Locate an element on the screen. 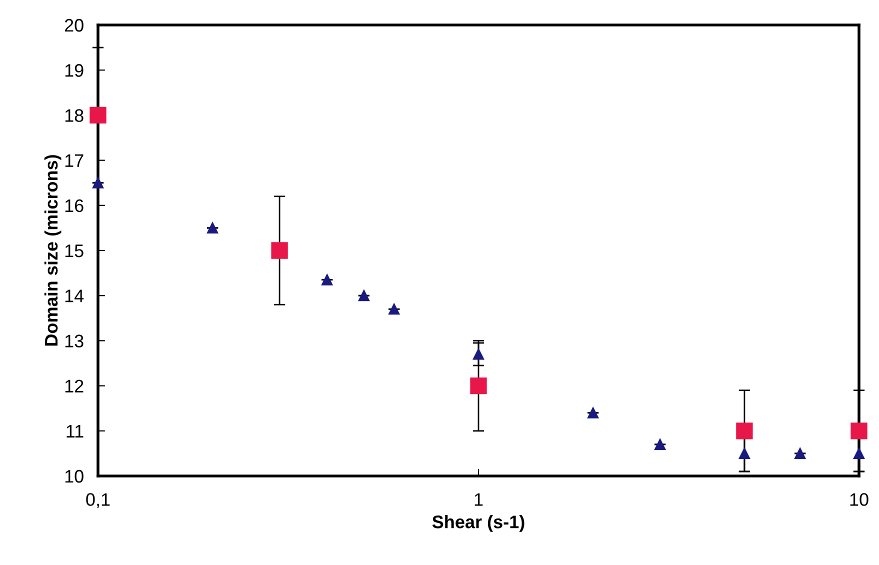 The width and height of the screenshot is (879, 565). x-tick-label: 0,1 is located at coordinates (98, 500).